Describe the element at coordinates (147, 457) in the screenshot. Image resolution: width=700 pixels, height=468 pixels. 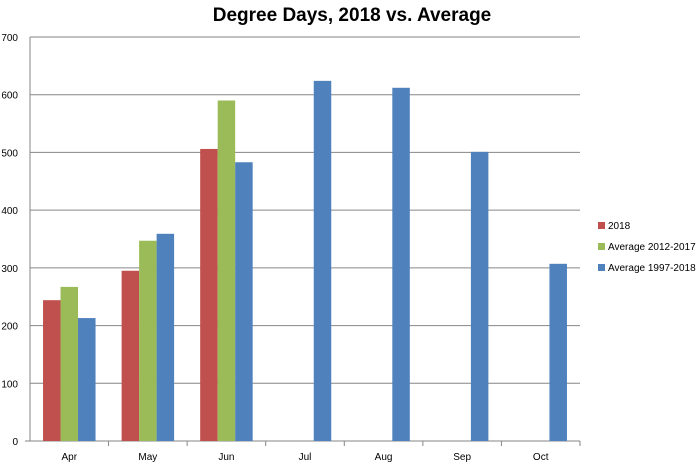
I see `x-tick-label: May` at that location.